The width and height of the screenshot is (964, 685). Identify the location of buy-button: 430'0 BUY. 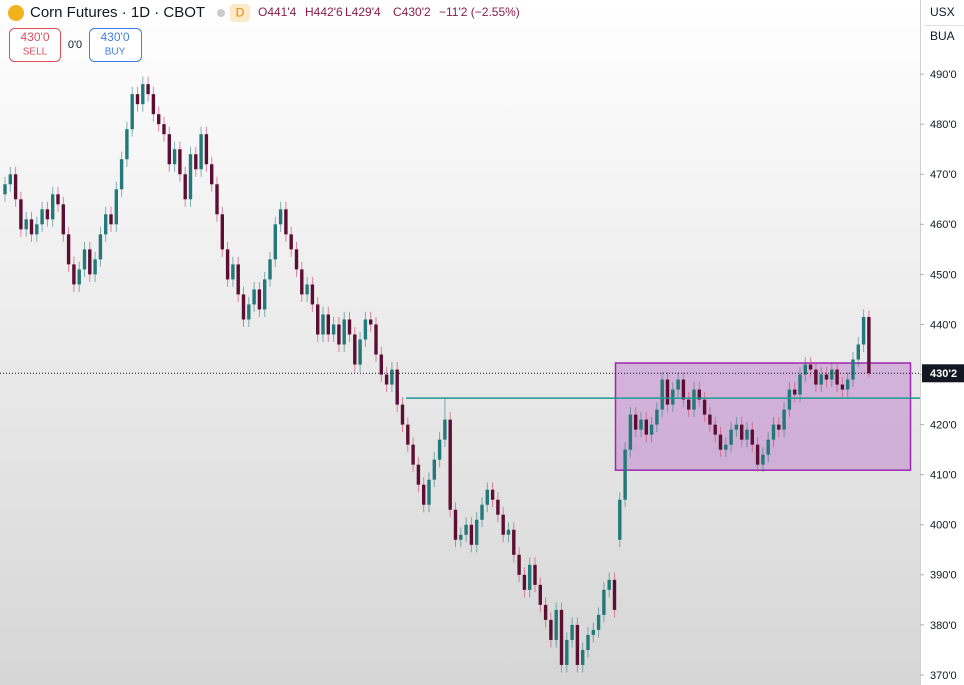
(115, 45).